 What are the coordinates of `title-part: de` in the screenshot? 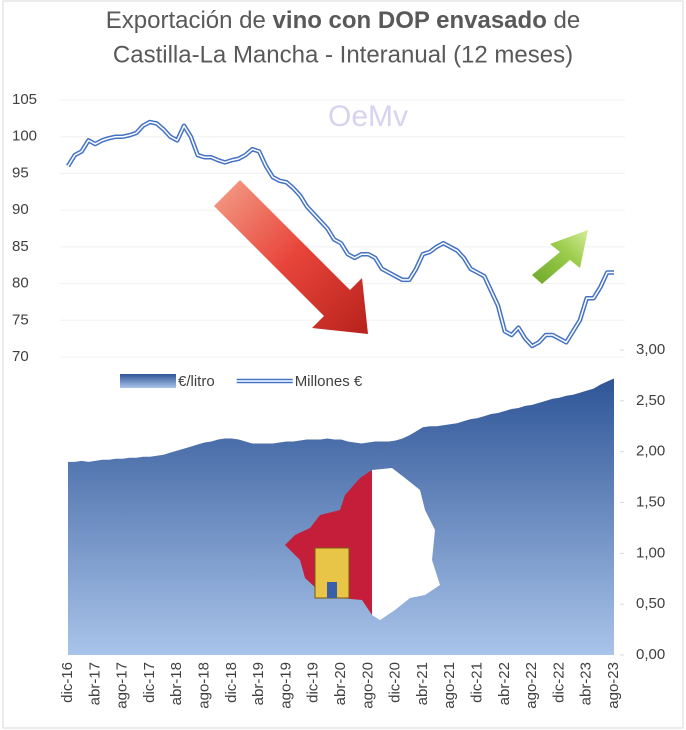 It's located at (563, 20).